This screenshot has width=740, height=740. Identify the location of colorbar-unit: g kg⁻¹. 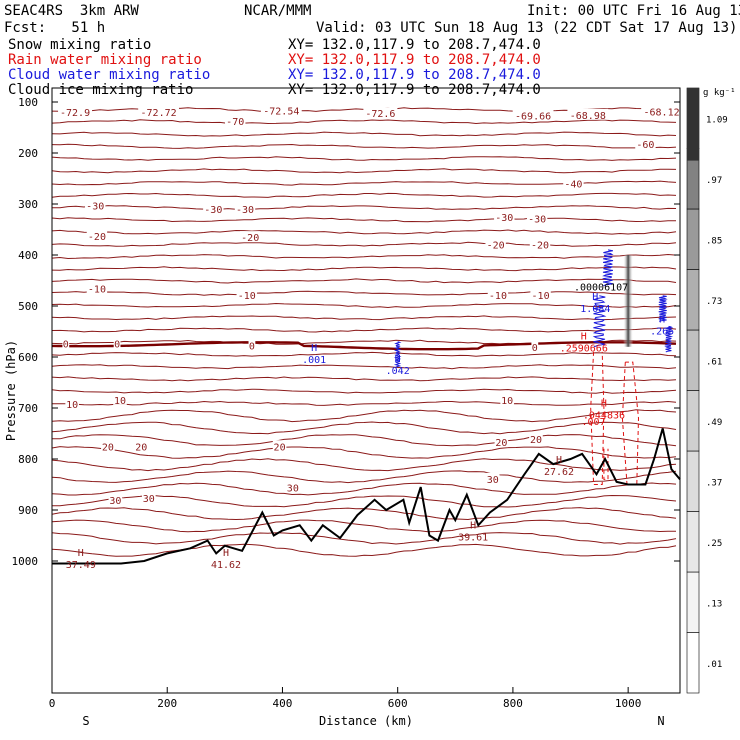
(719, 93).